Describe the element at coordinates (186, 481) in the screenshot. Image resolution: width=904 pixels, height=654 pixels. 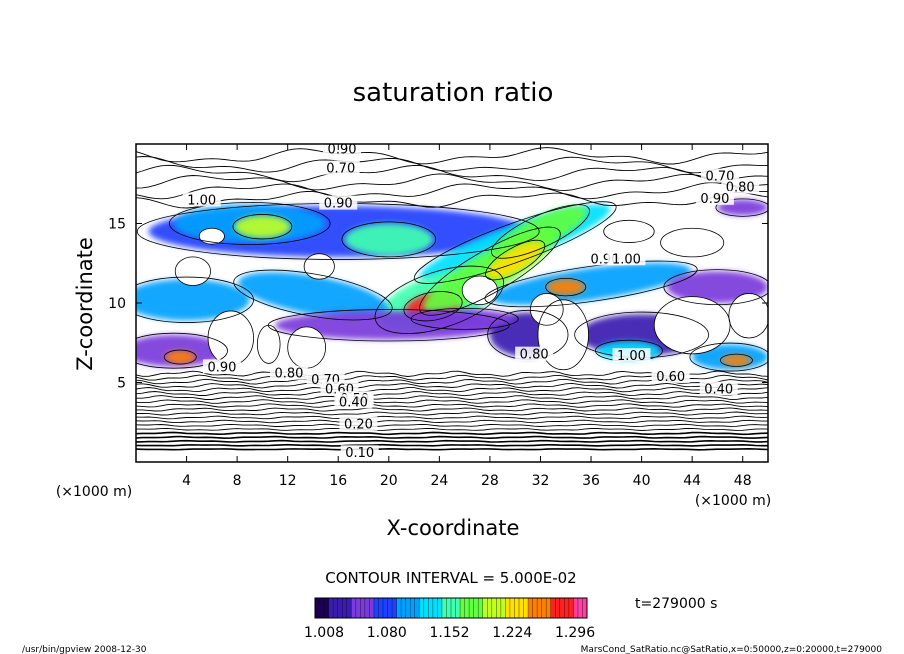
I see `x-tick-label: 4` at that location.